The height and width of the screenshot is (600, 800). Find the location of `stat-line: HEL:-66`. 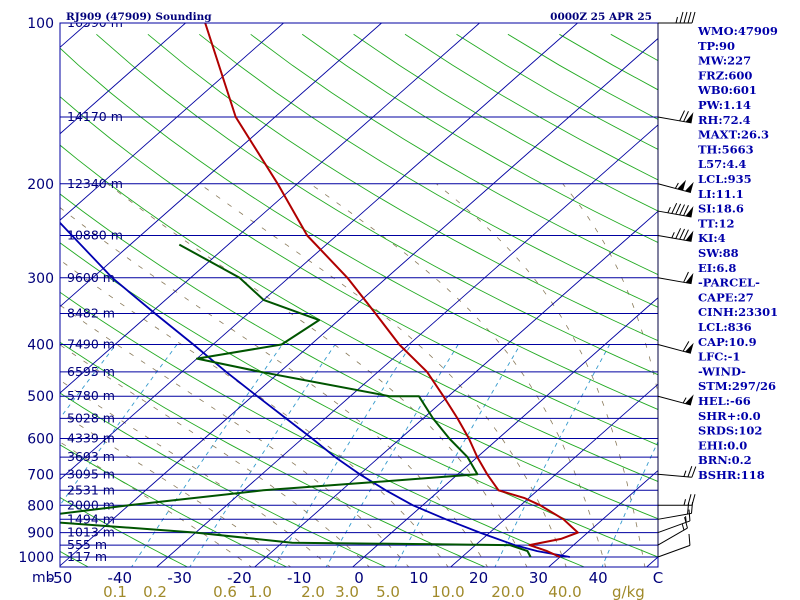

stat-line: HEL:-66 is located at coordinates (724, 401).